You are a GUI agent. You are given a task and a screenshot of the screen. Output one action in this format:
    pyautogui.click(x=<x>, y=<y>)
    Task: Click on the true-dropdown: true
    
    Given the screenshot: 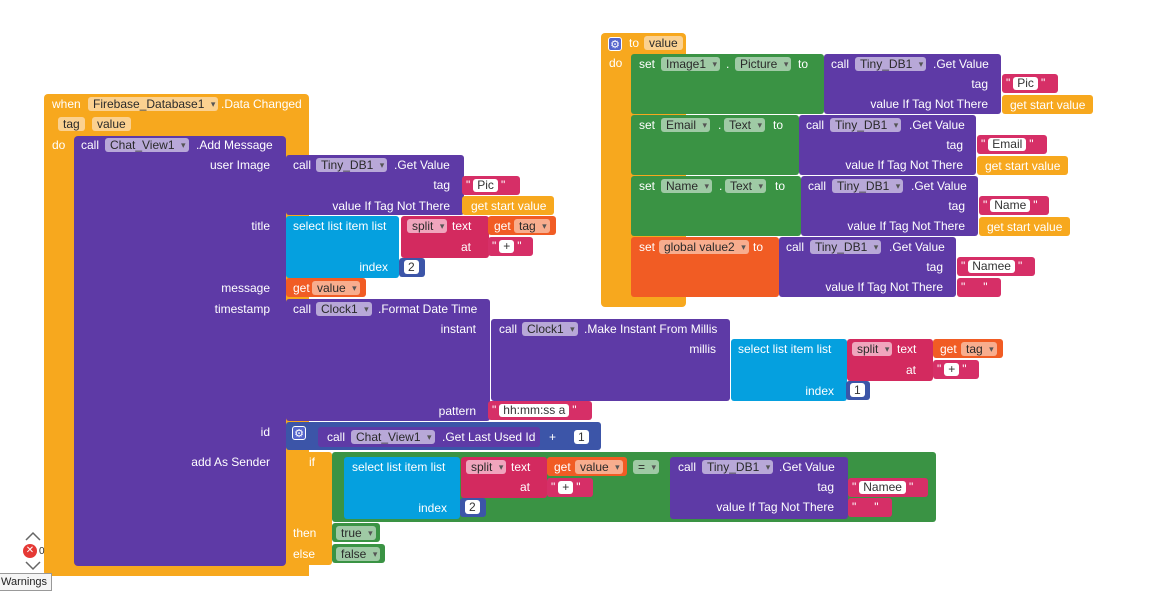 What is the action you would take?
    pyautogui.click(x=356, y=533)
    